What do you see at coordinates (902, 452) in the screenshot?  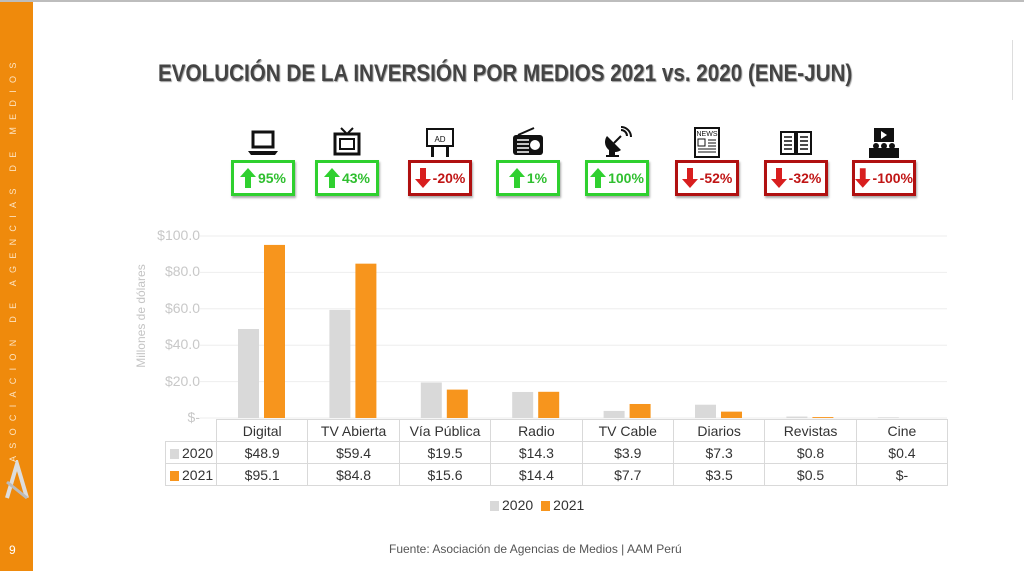 I see `value-label: $0.4` at bounding box center [902, 452].